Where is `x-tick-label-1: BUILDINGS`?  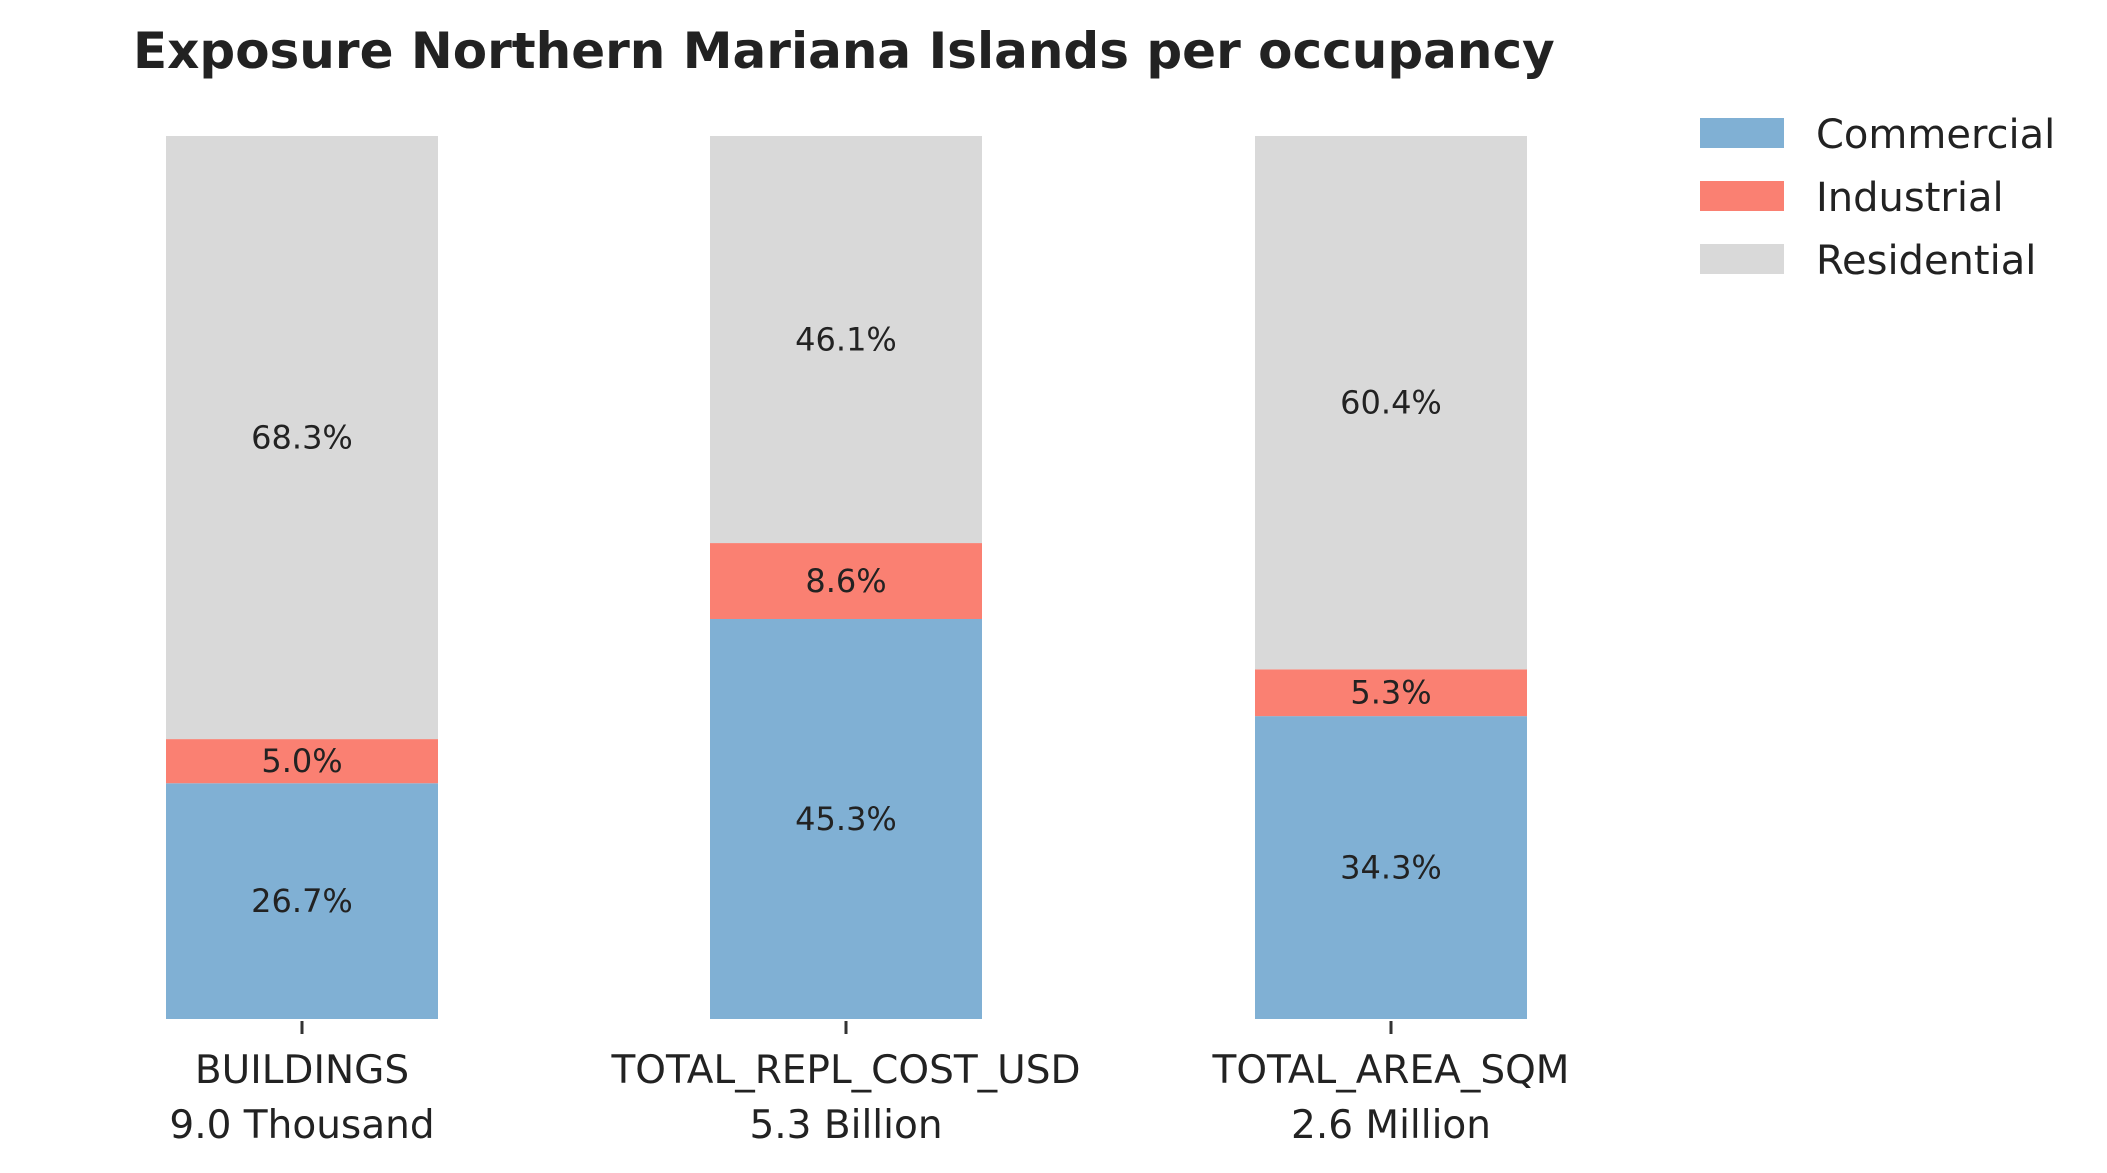 x-tick-label-1: BUILDINGS is located at coordinates (302, 1070).